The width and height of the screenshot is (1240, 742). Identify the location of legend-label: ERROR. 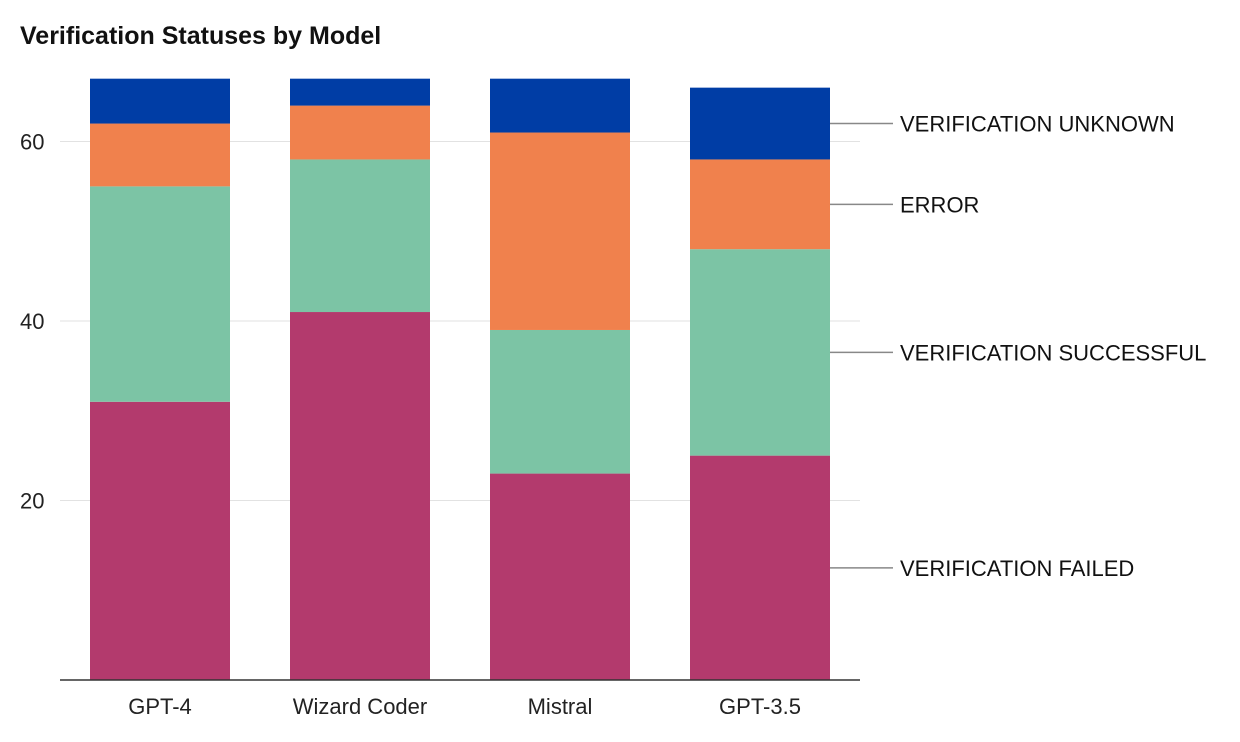
(939, 204).